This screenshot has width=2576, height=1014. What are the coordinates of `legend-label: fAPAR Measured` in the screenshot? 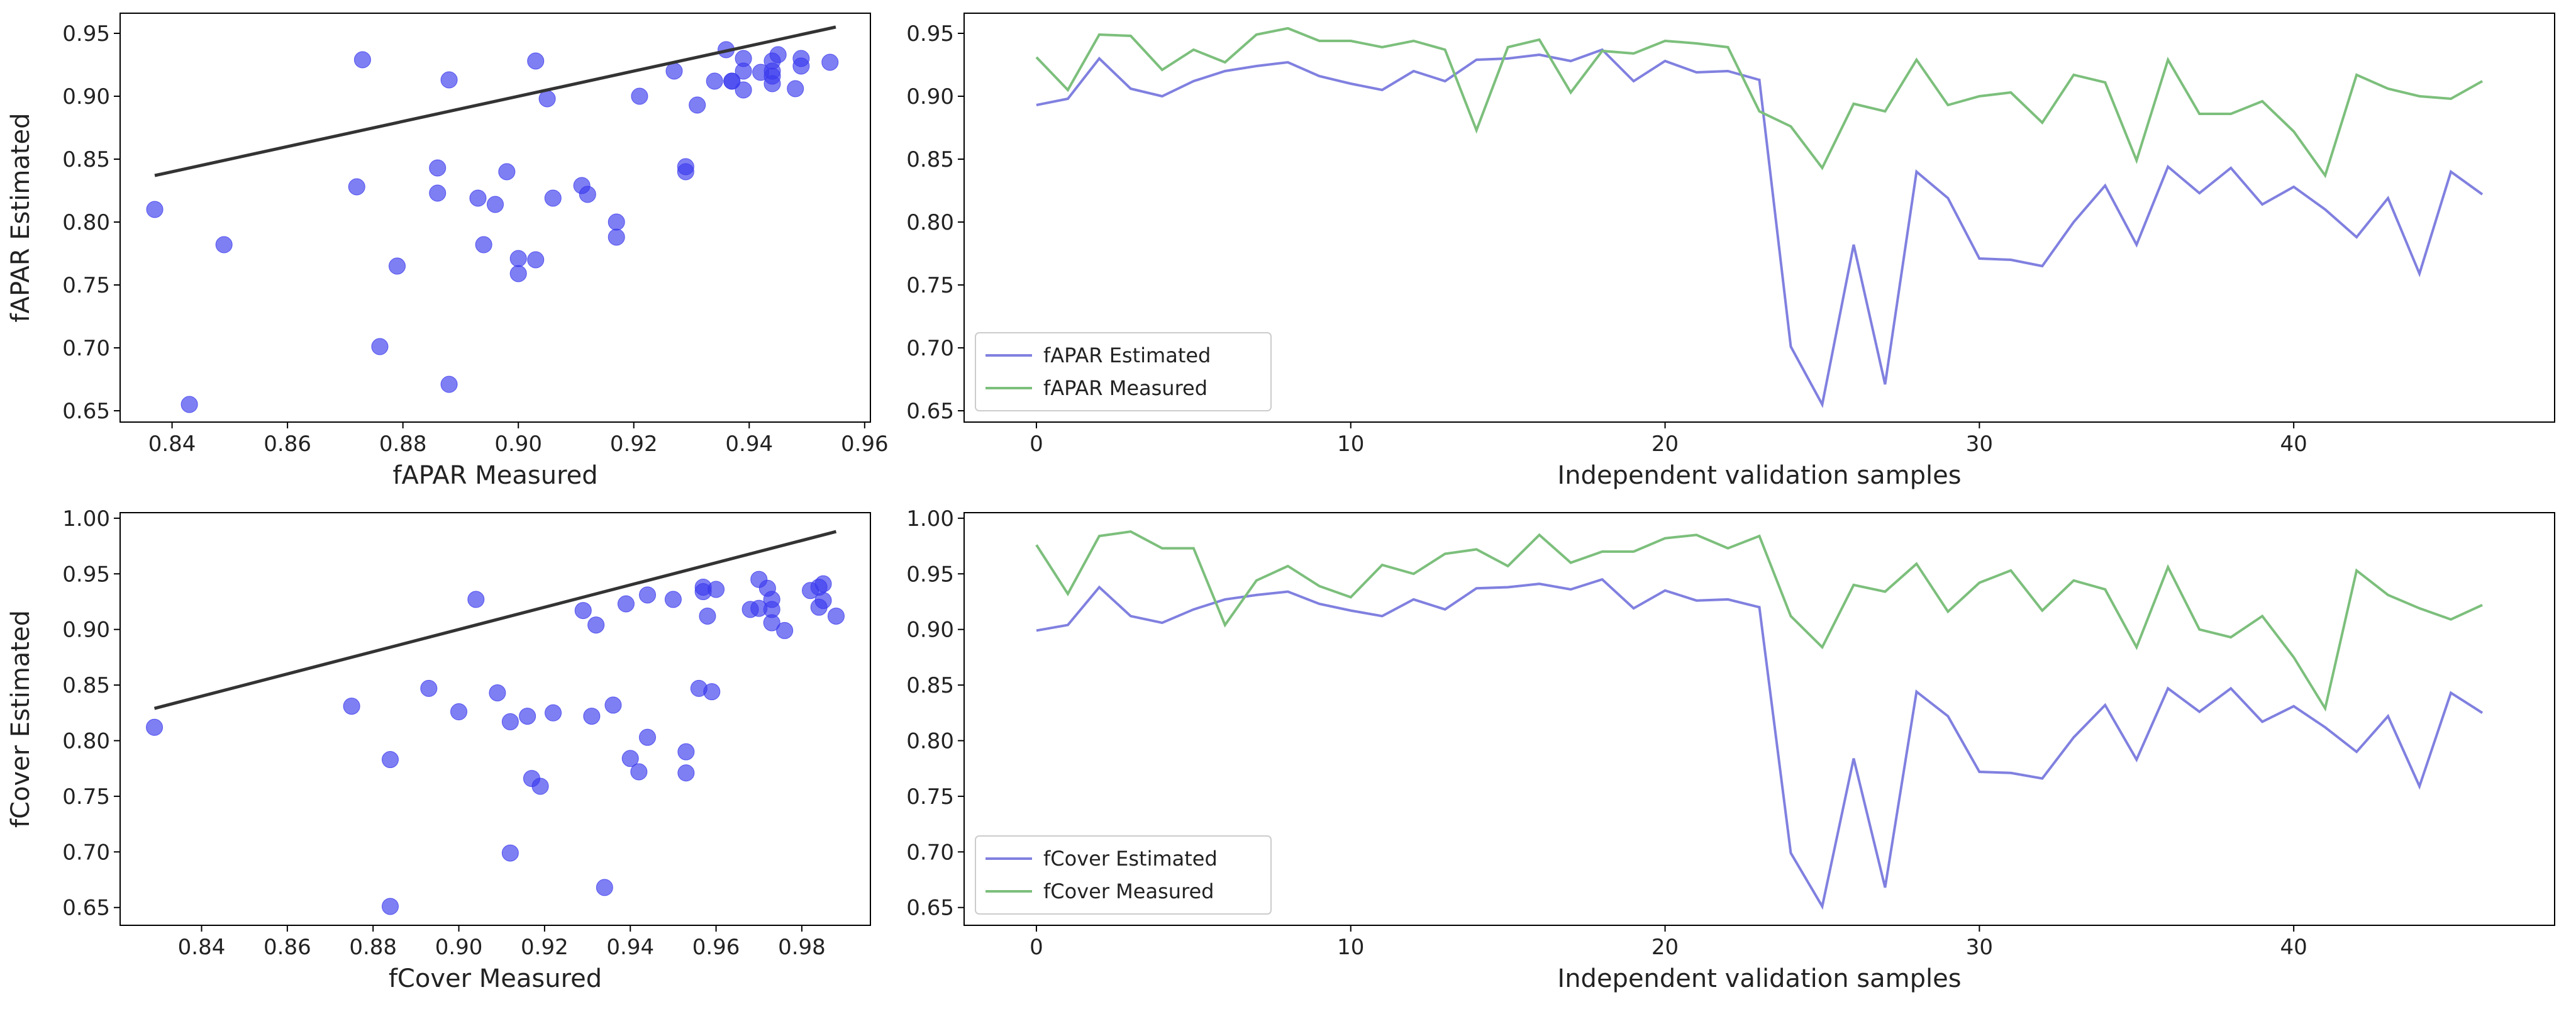 It's located at (1125, 388).